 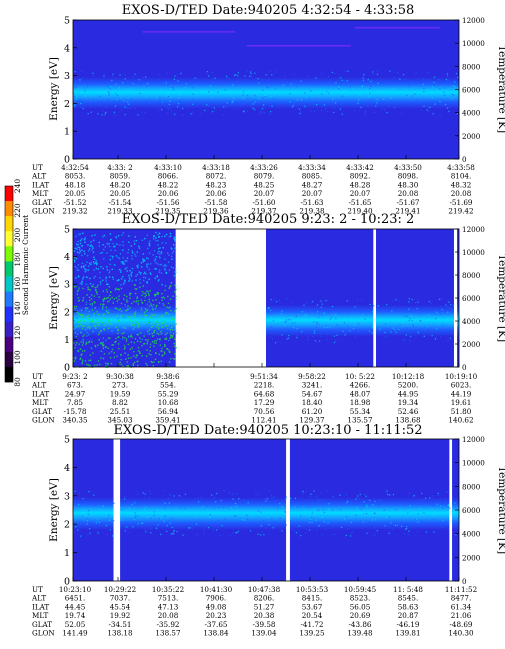 What do you see at coordinates (312, 393) in the screenshot?
I see `table-cell: 54.67` at bounding box center [312, 393].